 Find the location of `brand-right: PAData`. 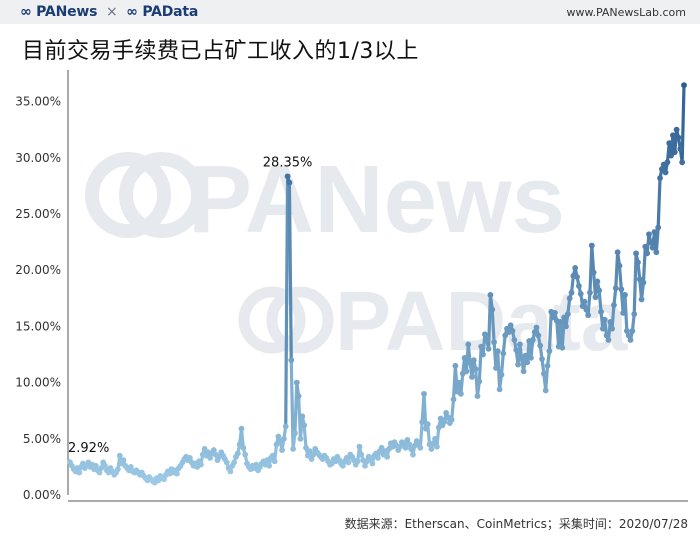

brand-right: PAData is located at coordinates (170, 12).